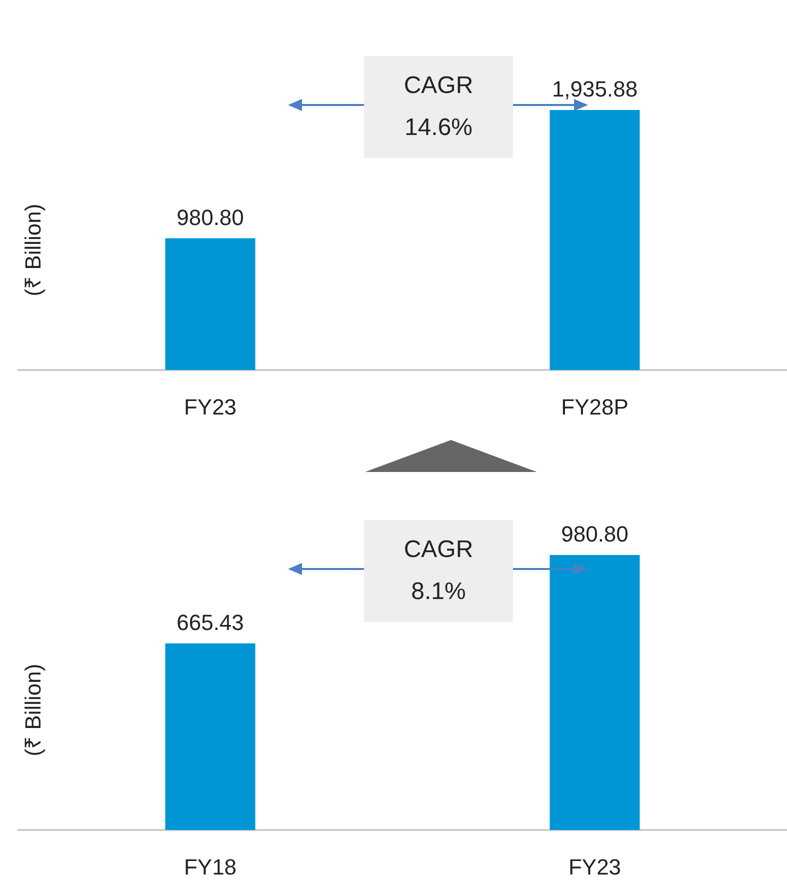 This screenshot has height=882, width=787. Describe the element at coordinates (210, 622) in the screenshot. I see `data-label: 665.43` at that location.